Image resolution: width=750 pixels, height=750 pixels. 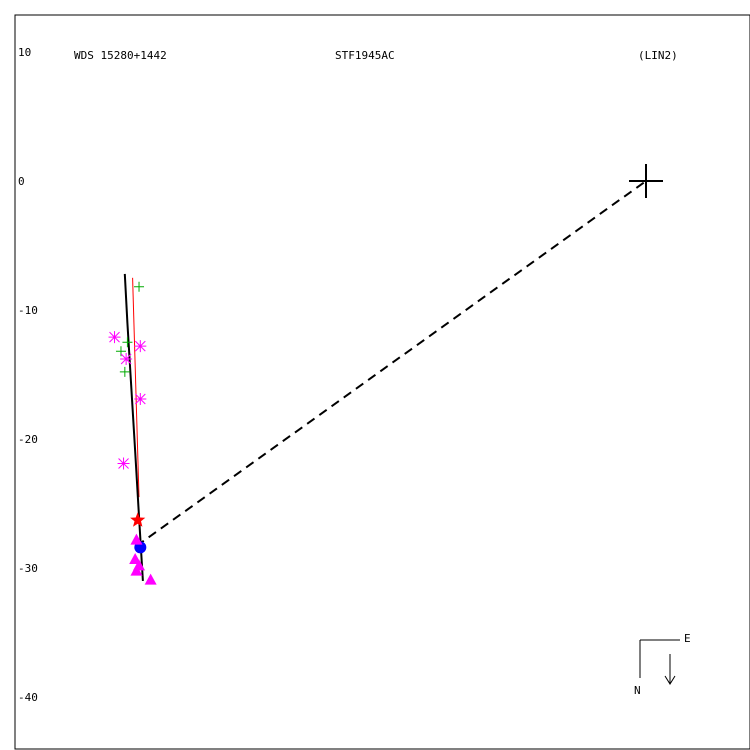 I want to click on header-center-label: STF1945AC, so click(x=365, y=55).